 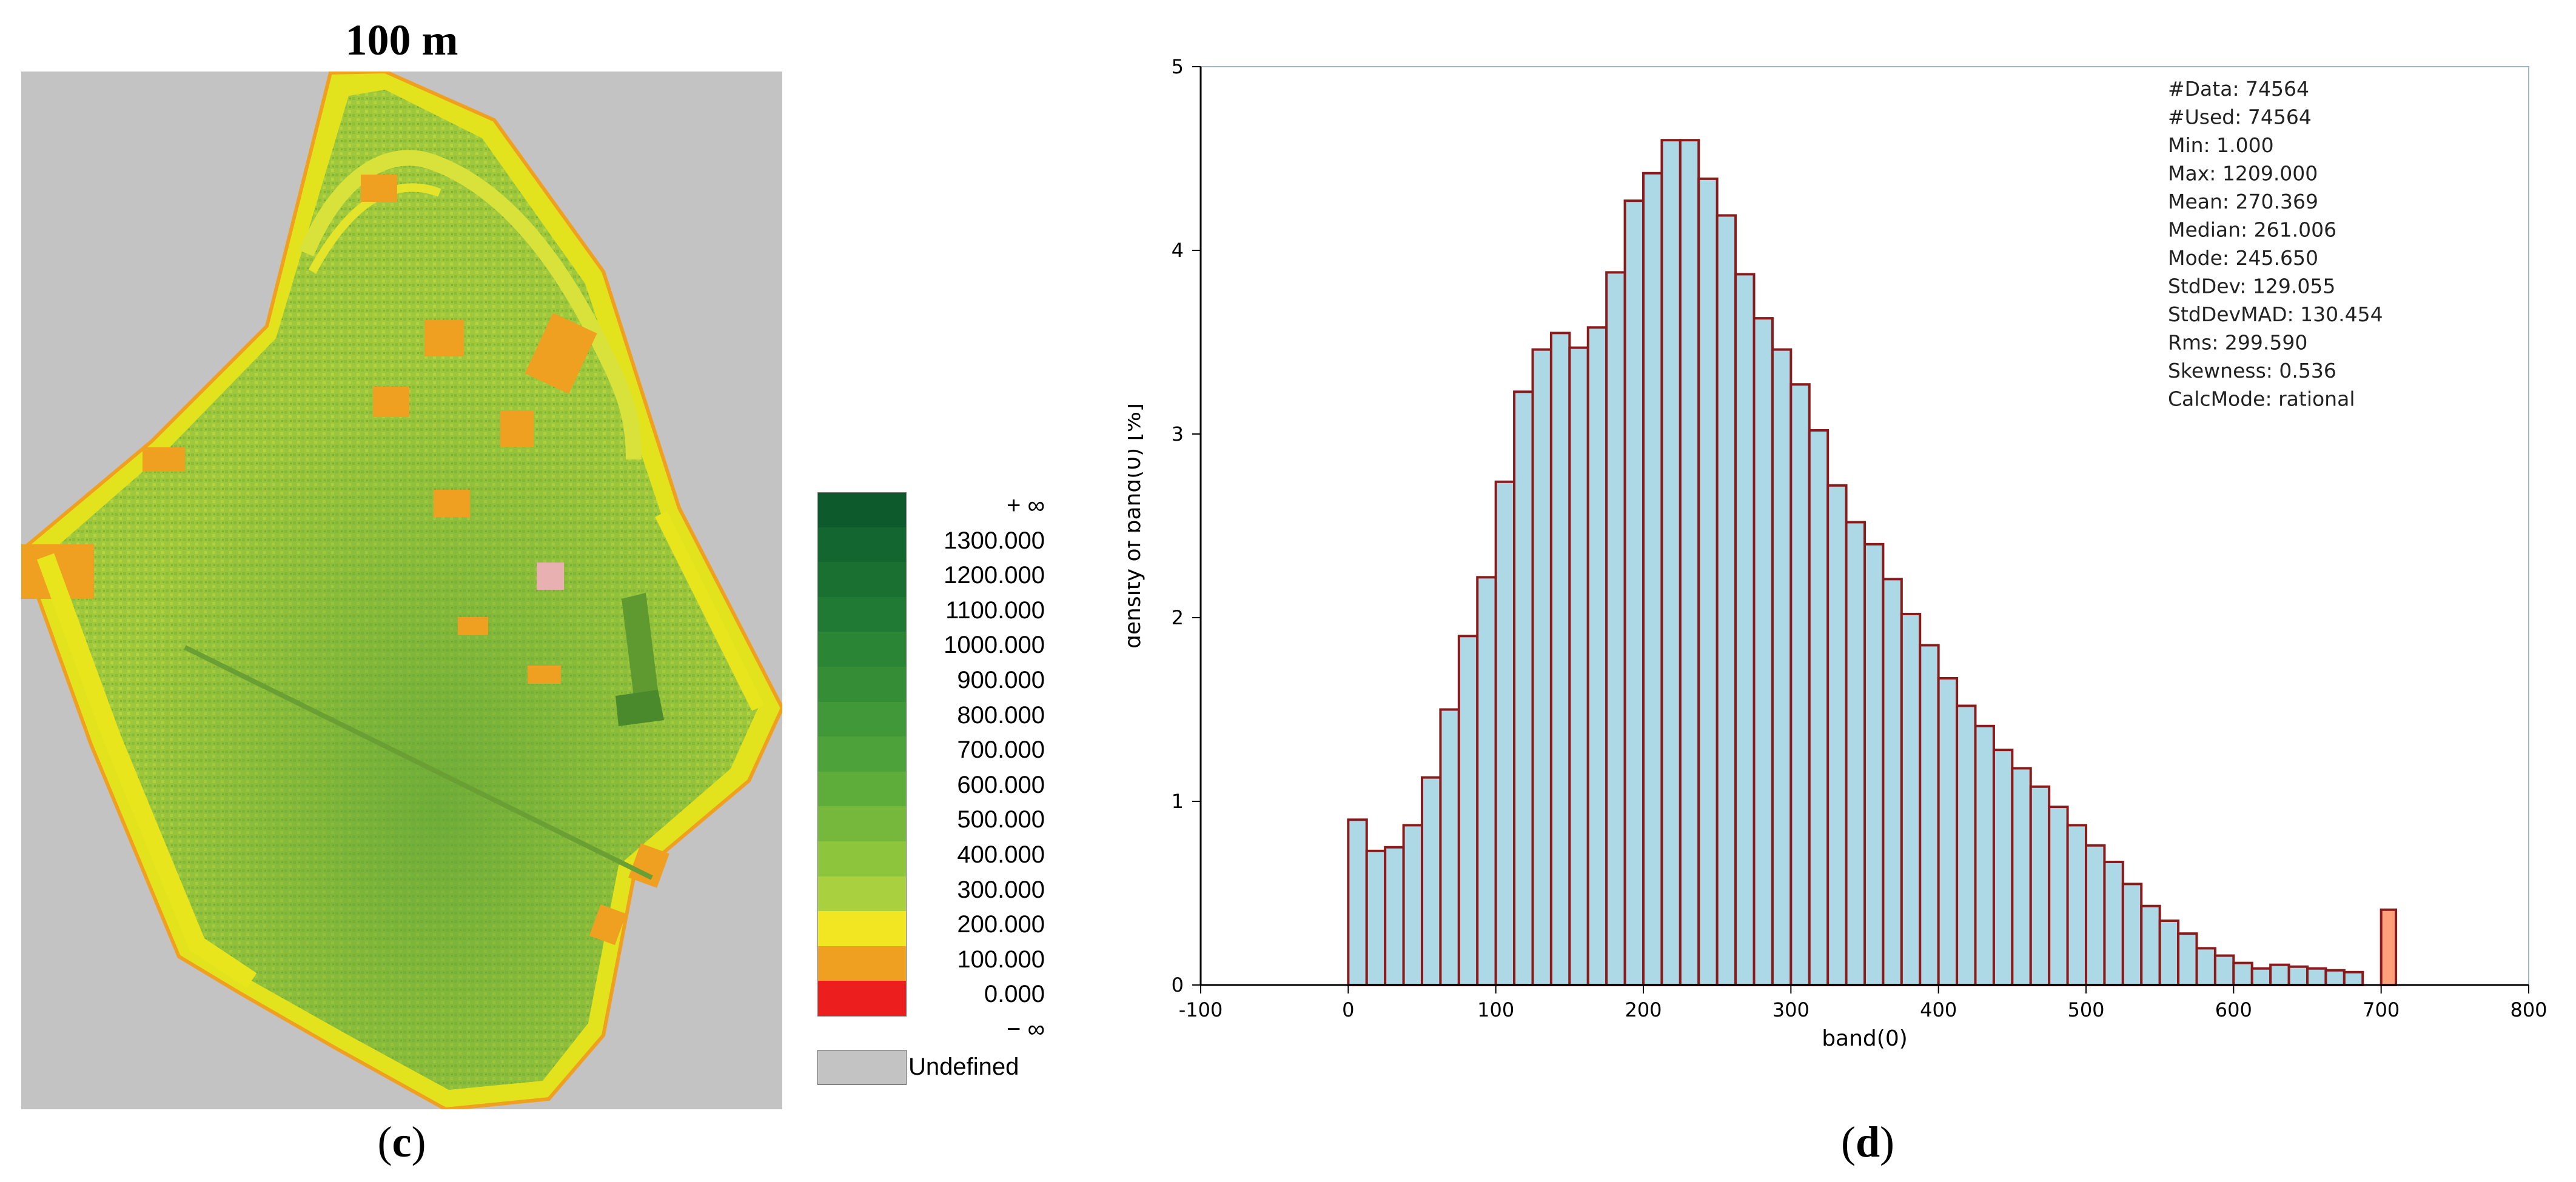 What do you see at coordinates (2252, 370) in the screenshot?
I see `stat-line: Skewness: 0.536` at bounding box center [2252, 370].